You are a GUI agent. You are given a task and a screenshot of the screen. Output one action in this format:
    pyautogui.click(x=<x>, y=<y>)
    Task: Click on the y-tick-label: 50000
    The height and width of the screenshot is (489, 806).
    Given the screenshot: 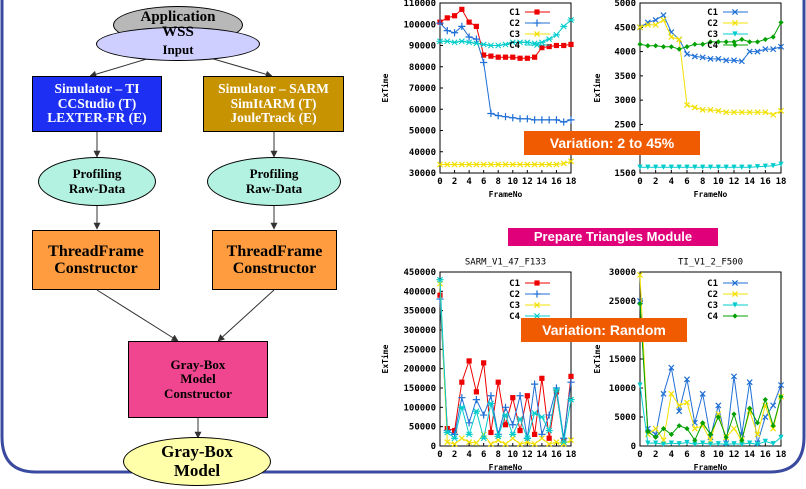 What is the action you would take?
    pyautogui.click(x=422, y=132)
    